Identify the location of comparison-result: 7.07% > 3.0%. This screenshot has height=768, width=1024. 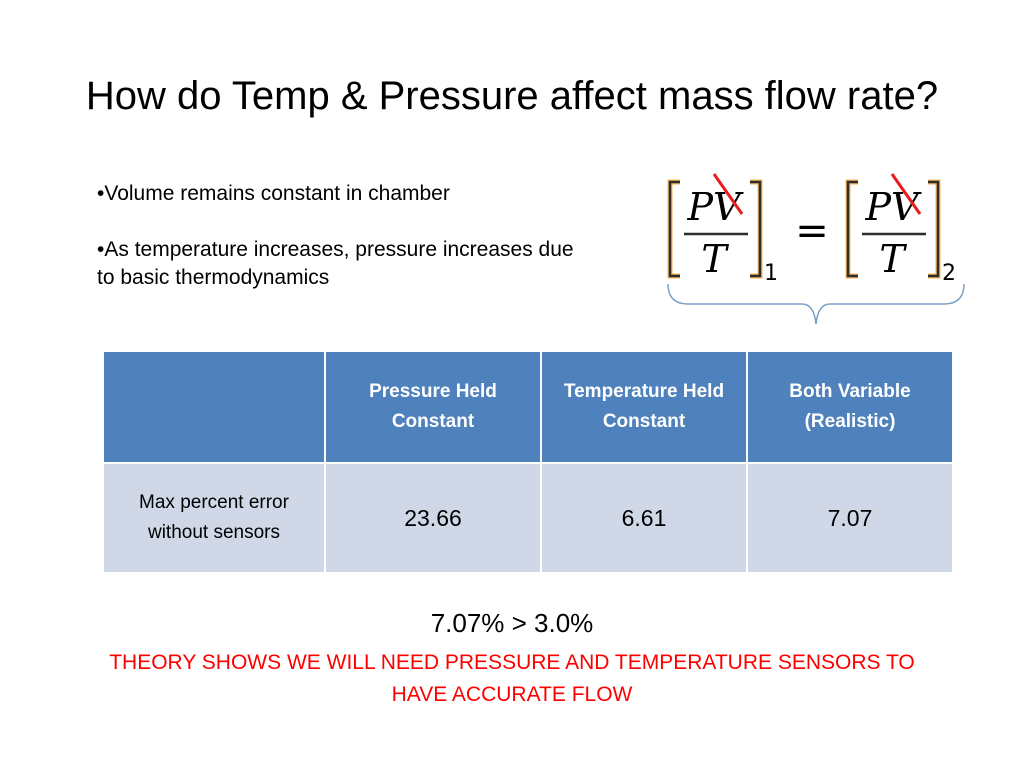
(512, 623).